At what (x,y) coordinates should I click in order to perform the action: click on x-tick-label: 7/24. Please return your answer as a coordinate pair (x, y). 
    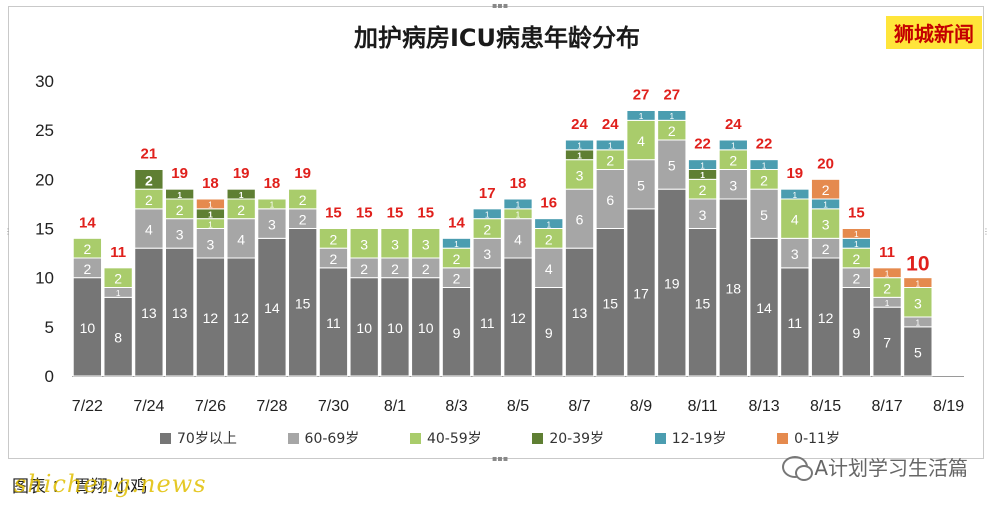
    Looking at the image, I should click on (148, 406).